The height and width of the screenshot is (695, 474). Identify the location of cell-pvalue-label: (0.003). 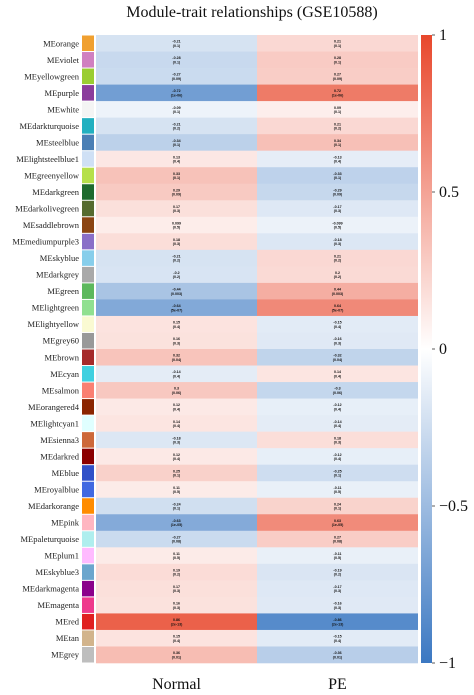
(338, 294).